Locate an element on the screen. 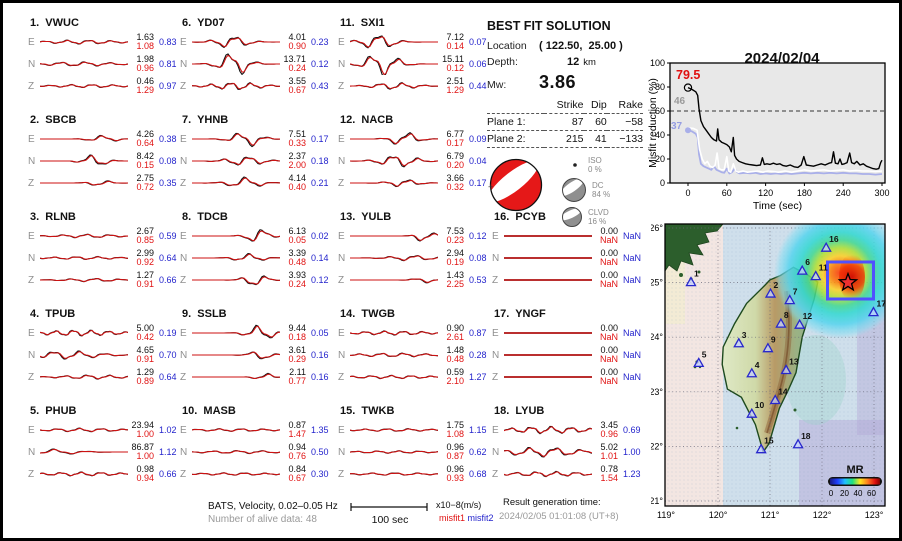 This screenshot has width=902, height=541. amplitude-and-misfit1: 6.13 0.05 is located at coordinates (293, 236).